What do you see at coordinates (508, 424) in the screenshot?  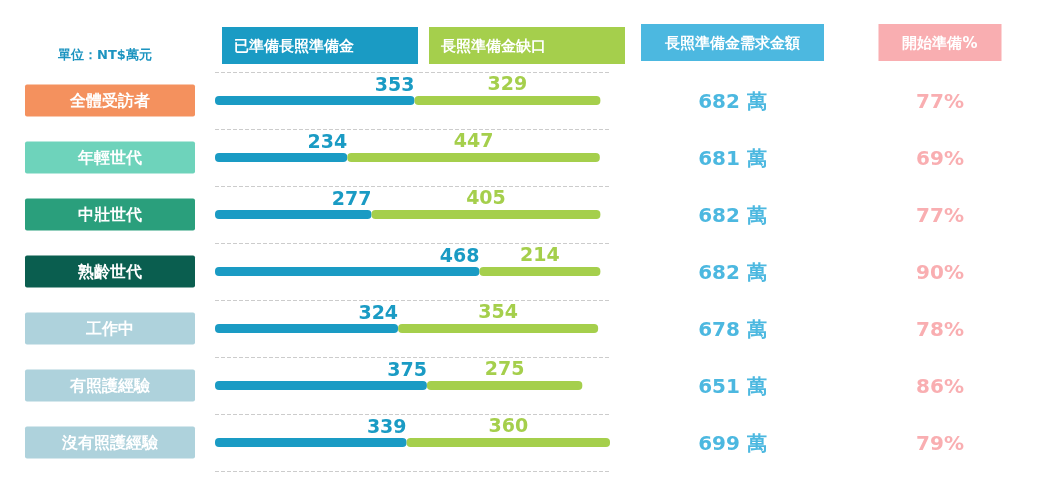 I see `data-label: 360` at bounding box center [508, 424].